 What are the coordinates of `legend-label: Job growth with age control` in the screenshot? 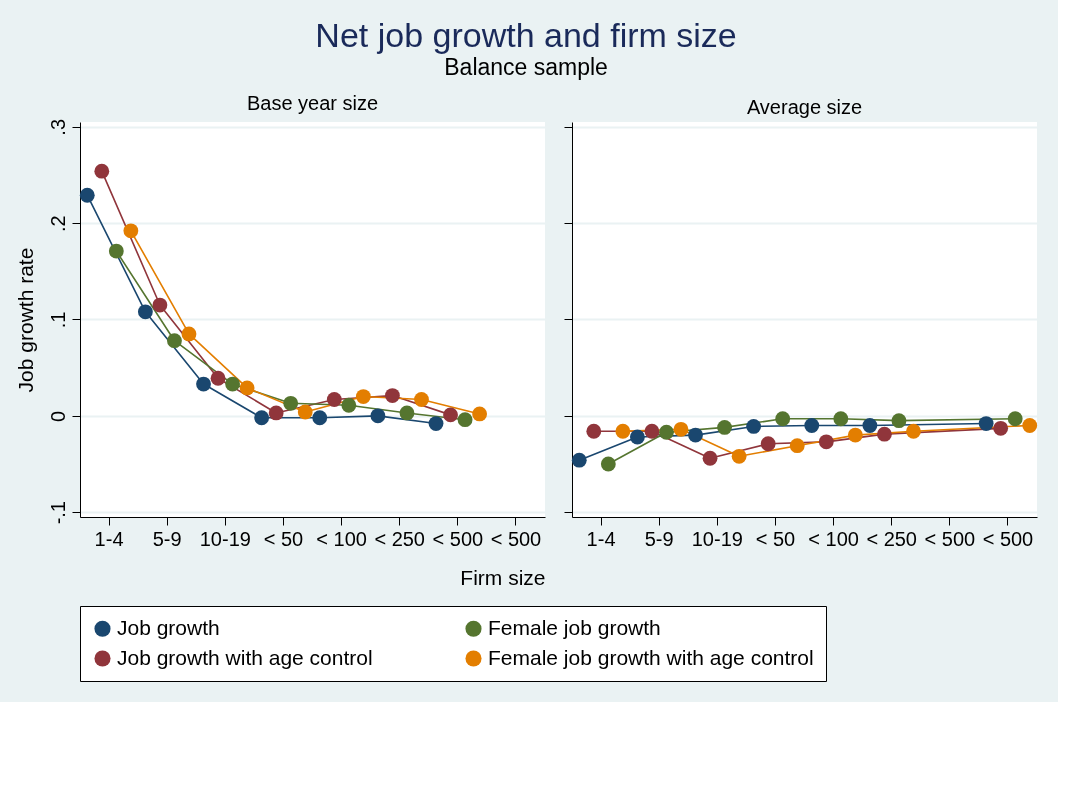 It's located at (245, 657).